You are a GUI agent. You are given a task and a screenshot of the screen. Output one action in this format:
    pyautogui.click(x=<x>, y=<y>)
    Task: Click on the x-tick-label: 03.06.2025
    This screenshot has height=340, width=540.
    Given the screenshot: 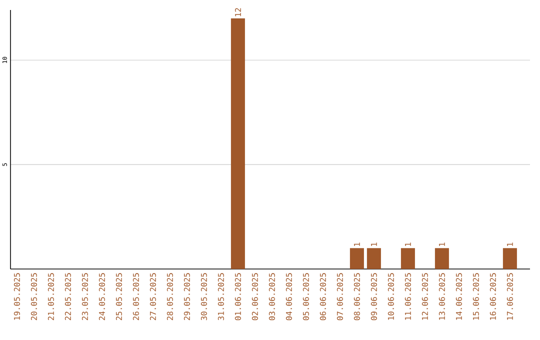 What is the action you would take?
    pyautogui.click(x=271, y=296)
    